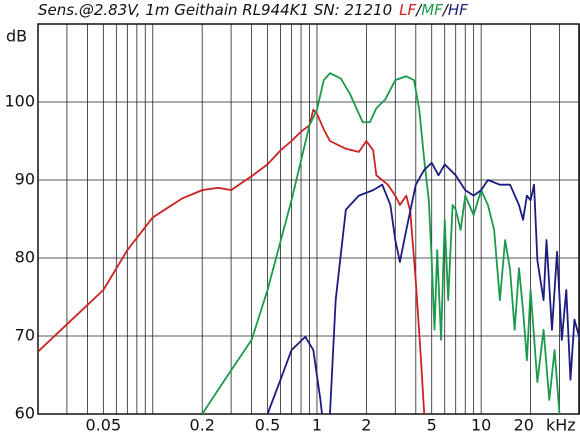  I want to click on x-tick-label: 20, so click(524, 425).